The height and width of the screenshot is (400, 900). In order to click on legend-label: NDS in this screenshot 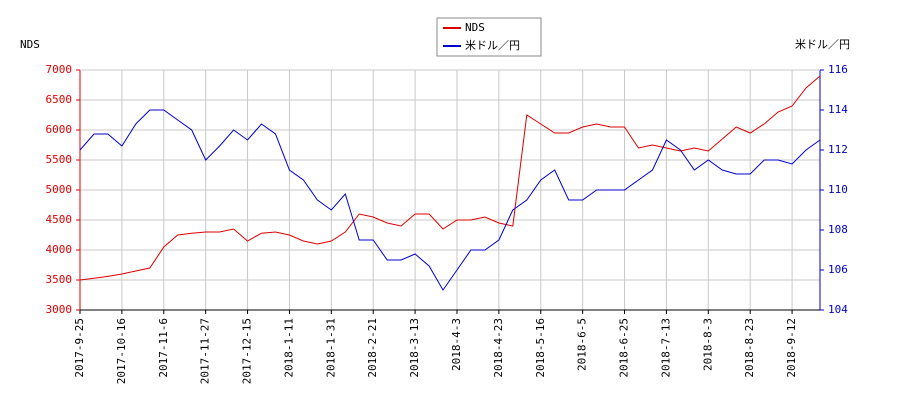, I will do `click(475, 27)`.